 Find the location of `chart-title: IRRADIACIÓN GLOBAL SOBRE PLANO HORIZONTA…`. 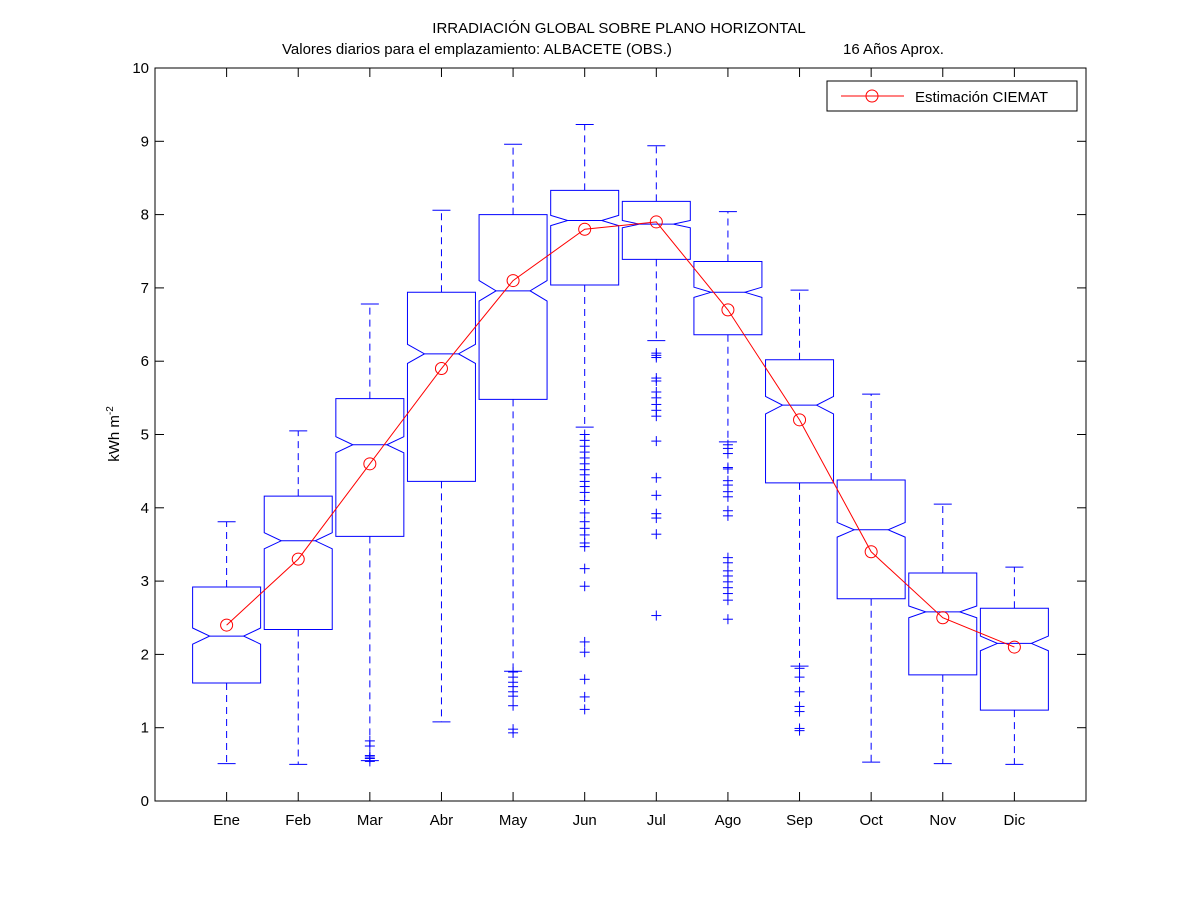

chart-title: IRRADIACIÓN GLOBAL SOBRE PLANO HORIZONTA… is located at coordinates (618, 28).